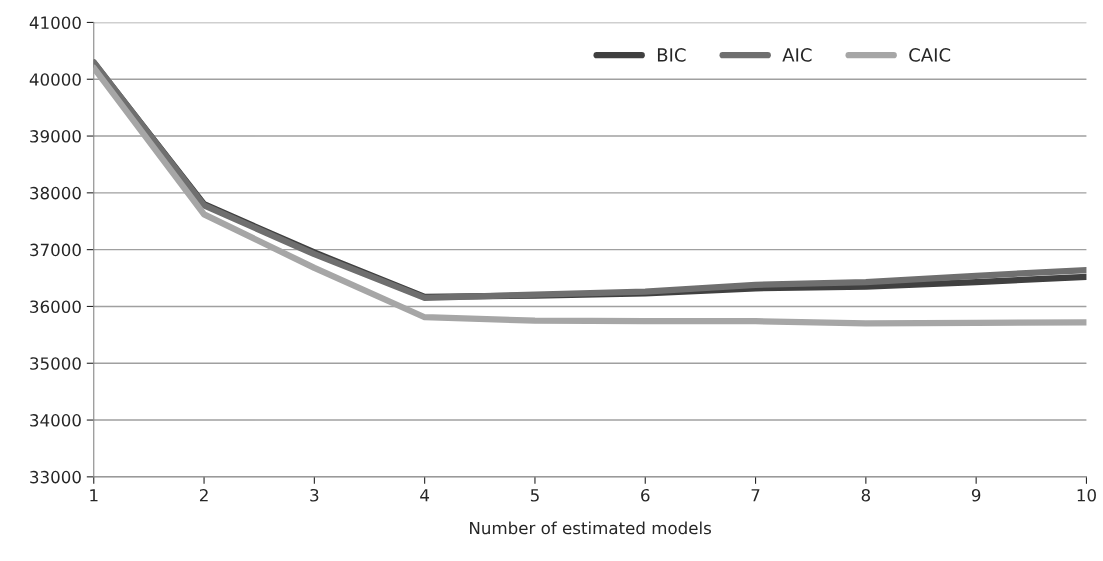 The image size is (1103, 561). I want to click on y-tick-label: 34000, so click(55, 420).